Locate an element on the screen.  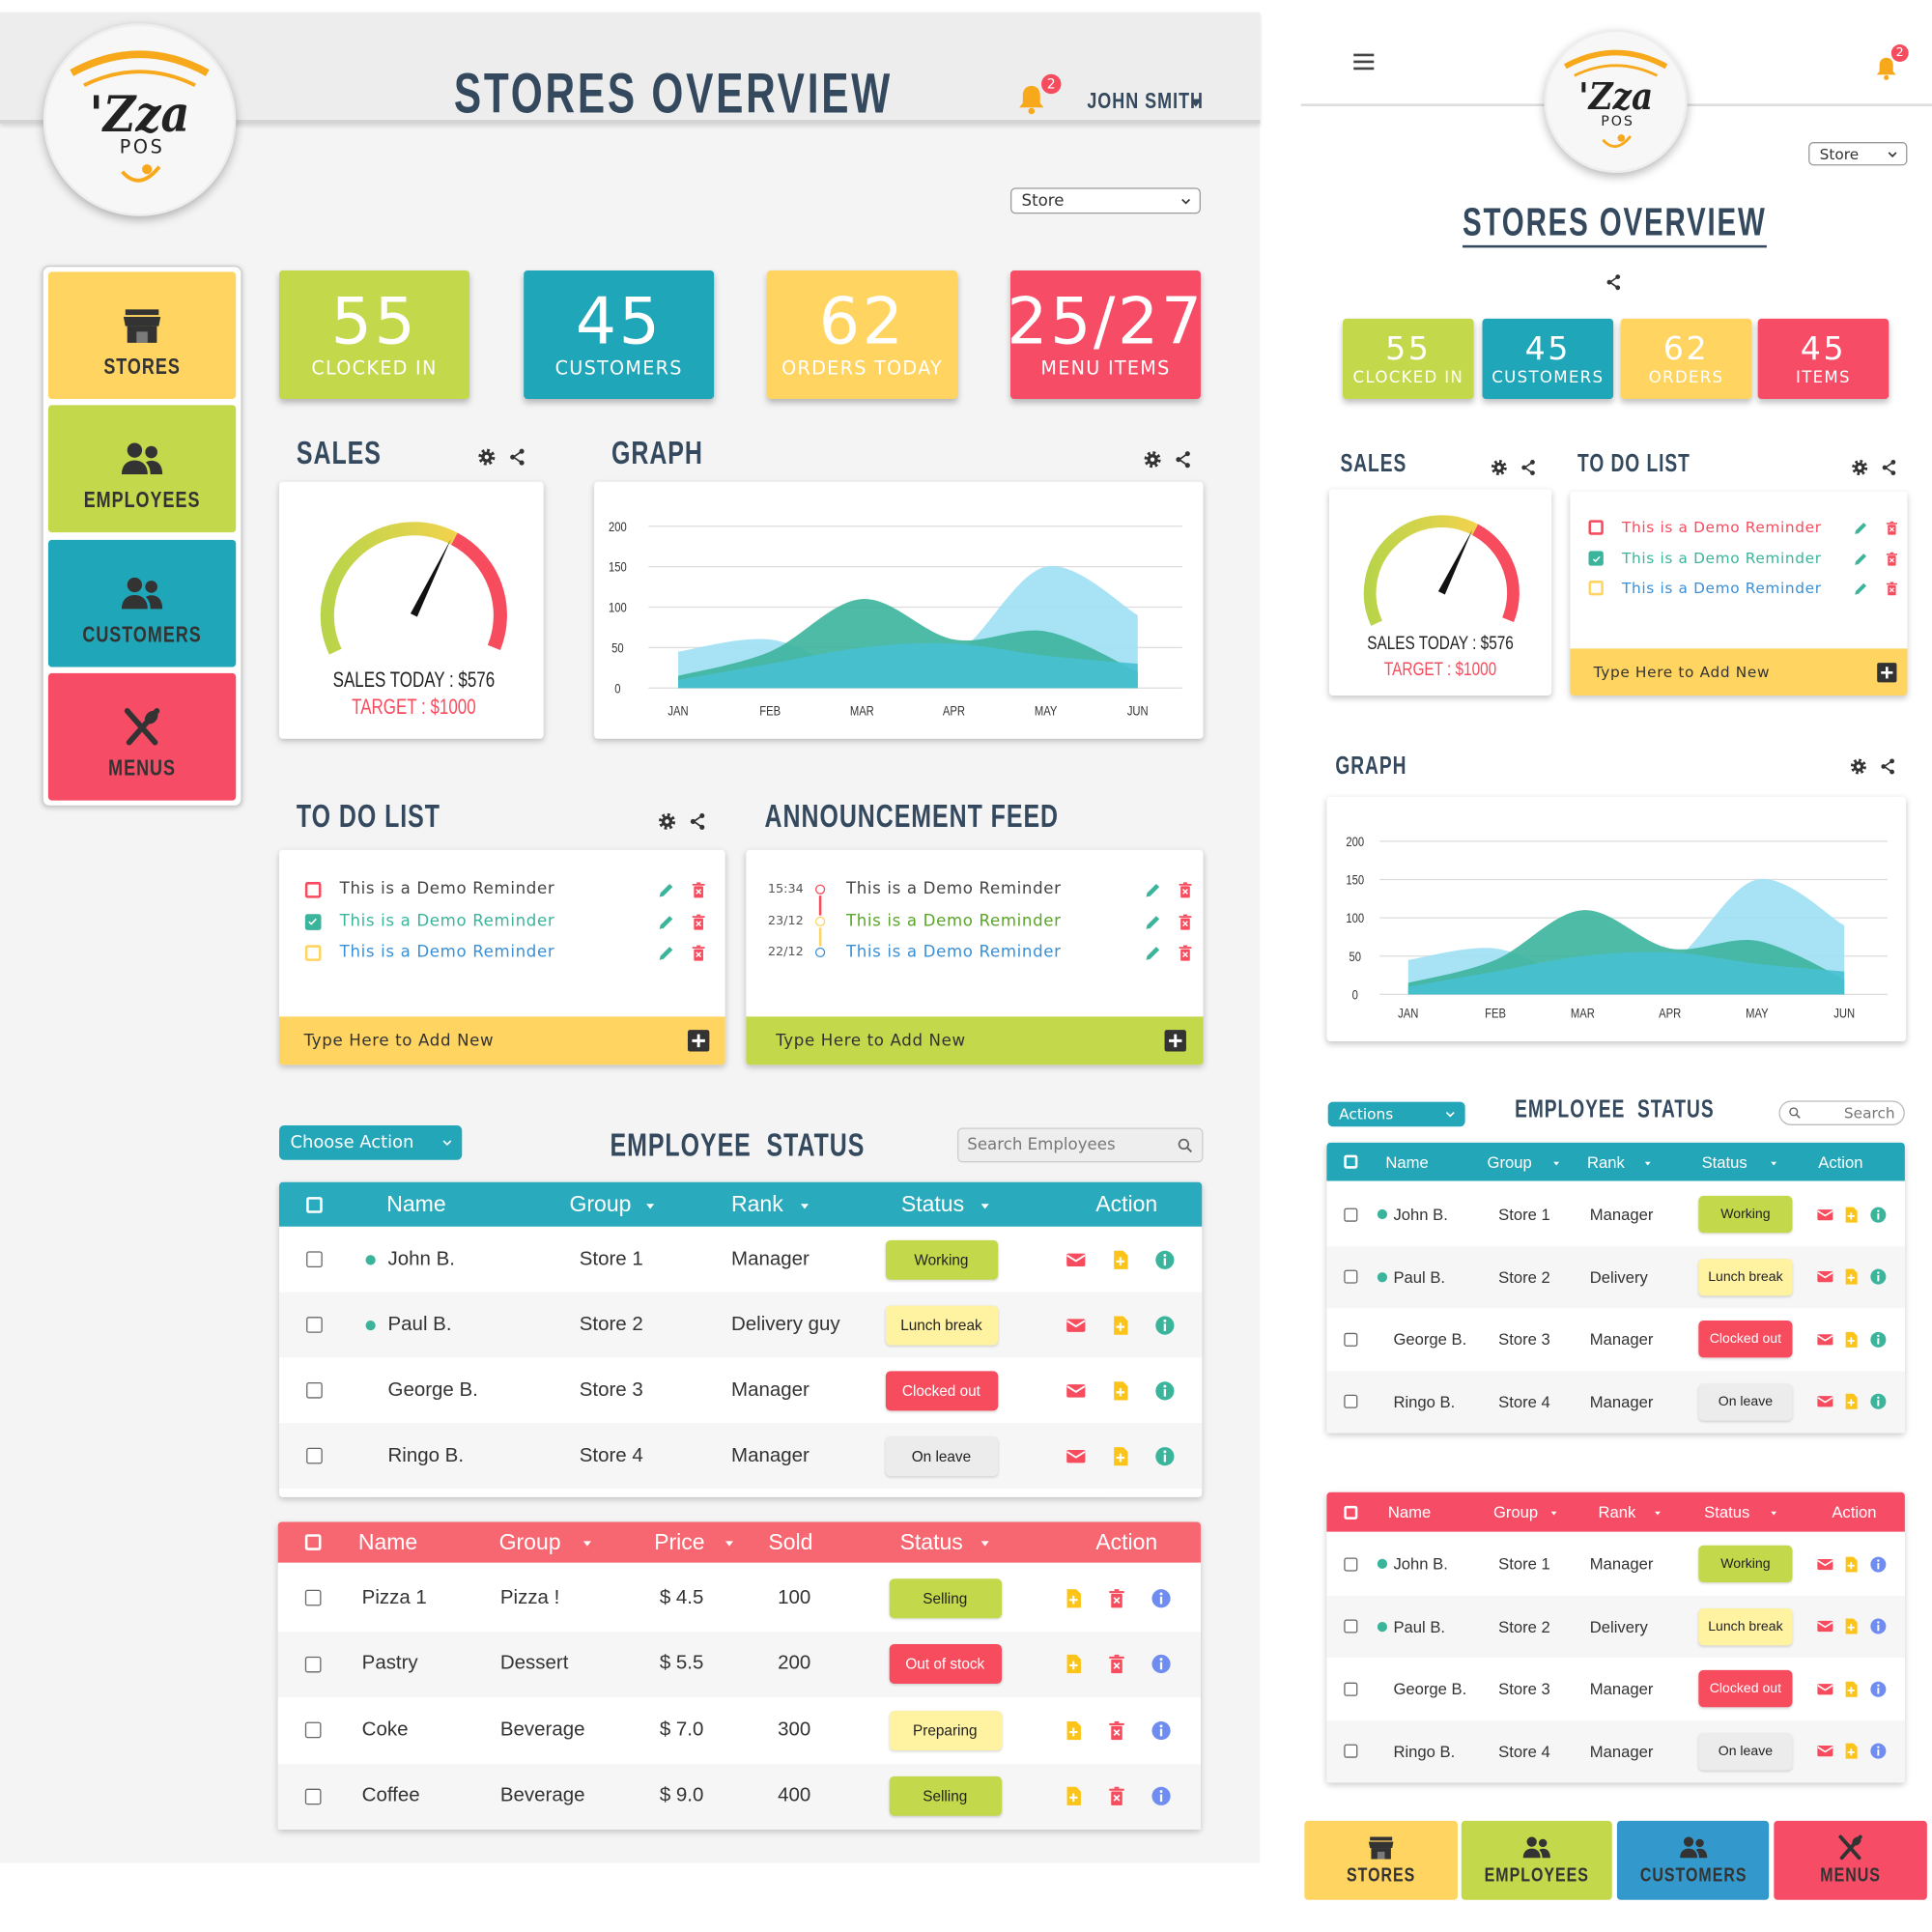
caret-icon is located at coordinates (1195, 104).